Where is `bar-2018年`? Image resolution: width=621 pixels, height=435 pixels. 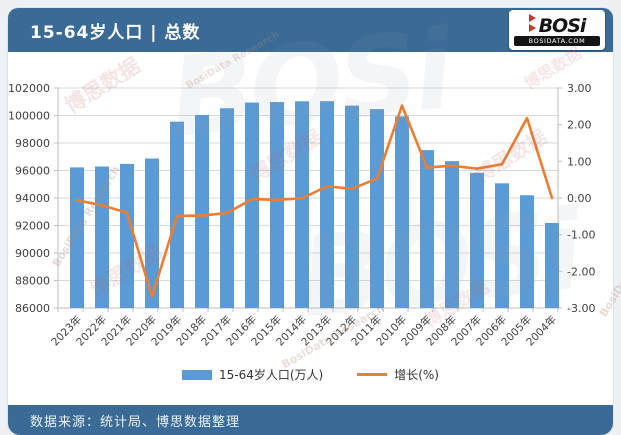
bar-2018年 is located at coordinates (202, 211).